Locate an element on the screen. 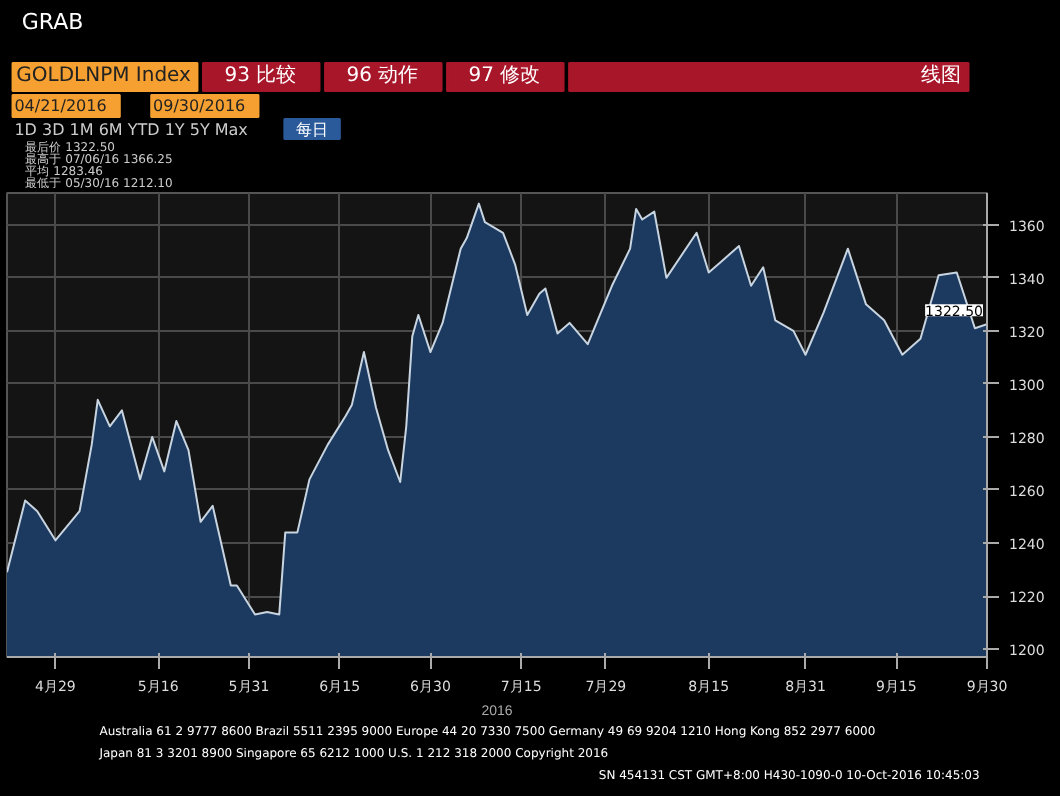  text: 96 动作 is located at coordinates (382, 76).